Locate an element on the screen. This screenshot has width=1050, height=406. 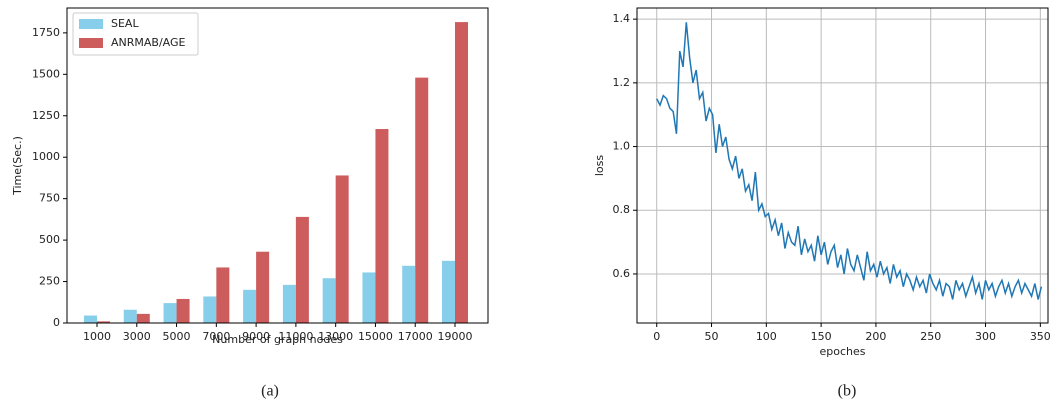
legend-box is located at coordinates (135, 34).